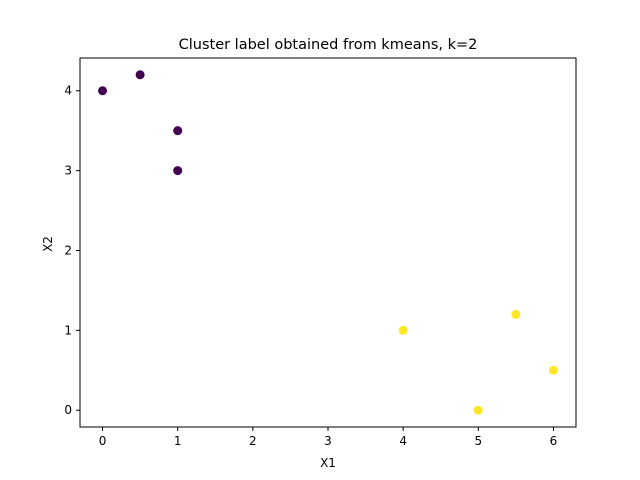 The width and height of the screenshot is (640, 480). Describe the element at coordinates (103, 441) in the screenshot. I see `x-tick-label: 0` at that location.